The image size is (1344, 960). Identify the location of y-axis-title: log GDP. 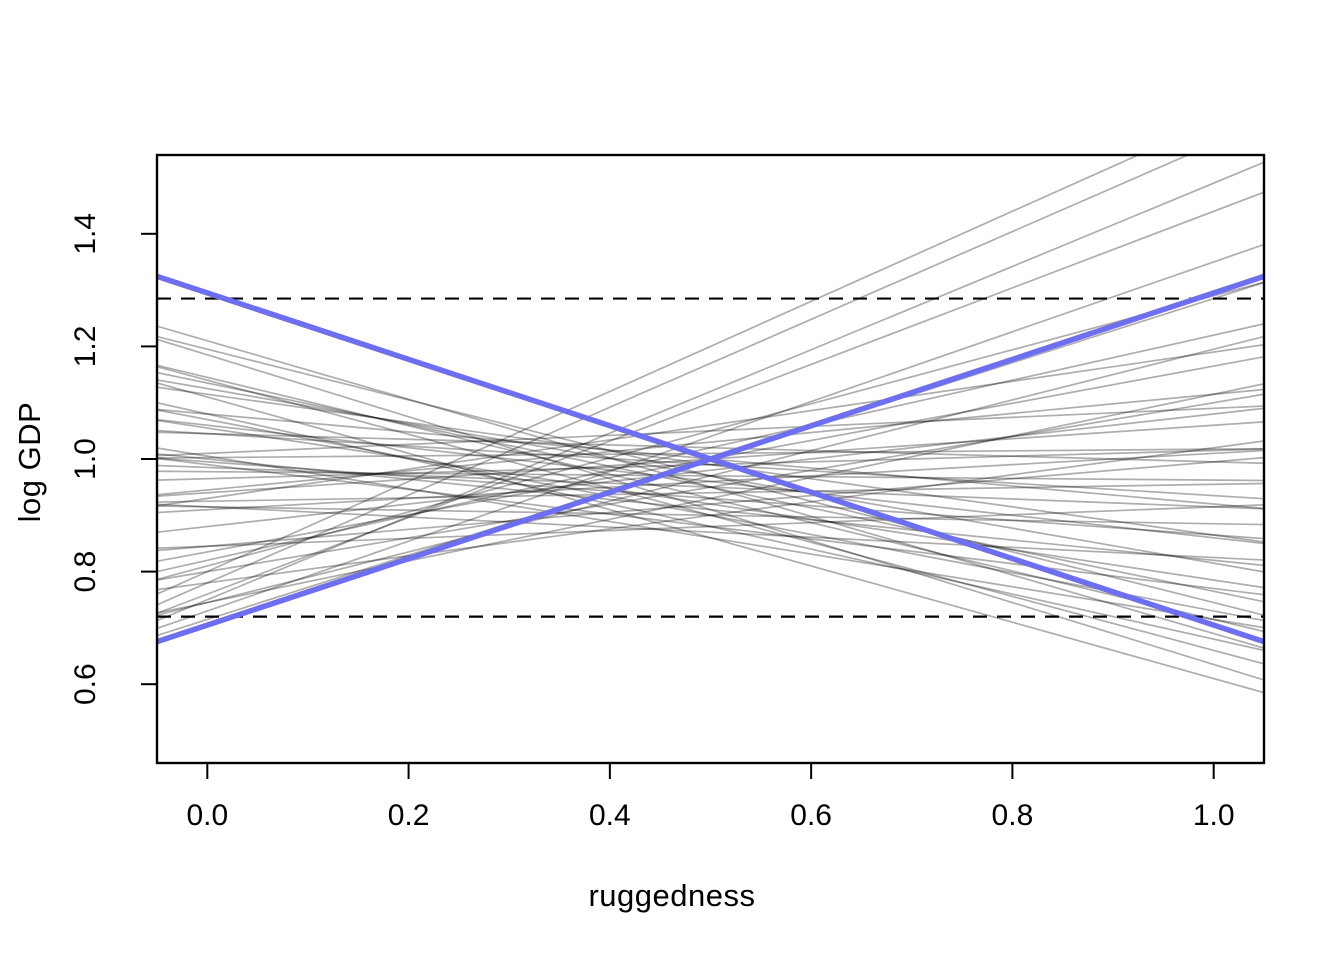
(29, 462).